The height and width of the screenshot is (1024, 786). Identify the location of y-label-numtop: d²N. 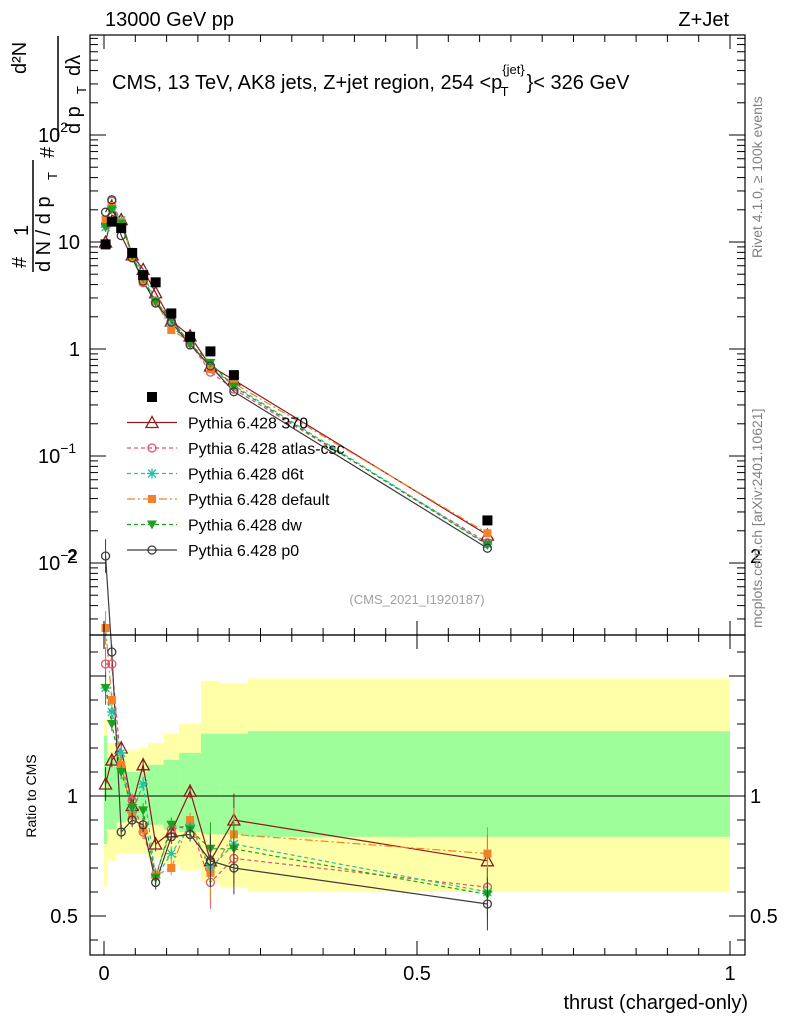
(20, 58).